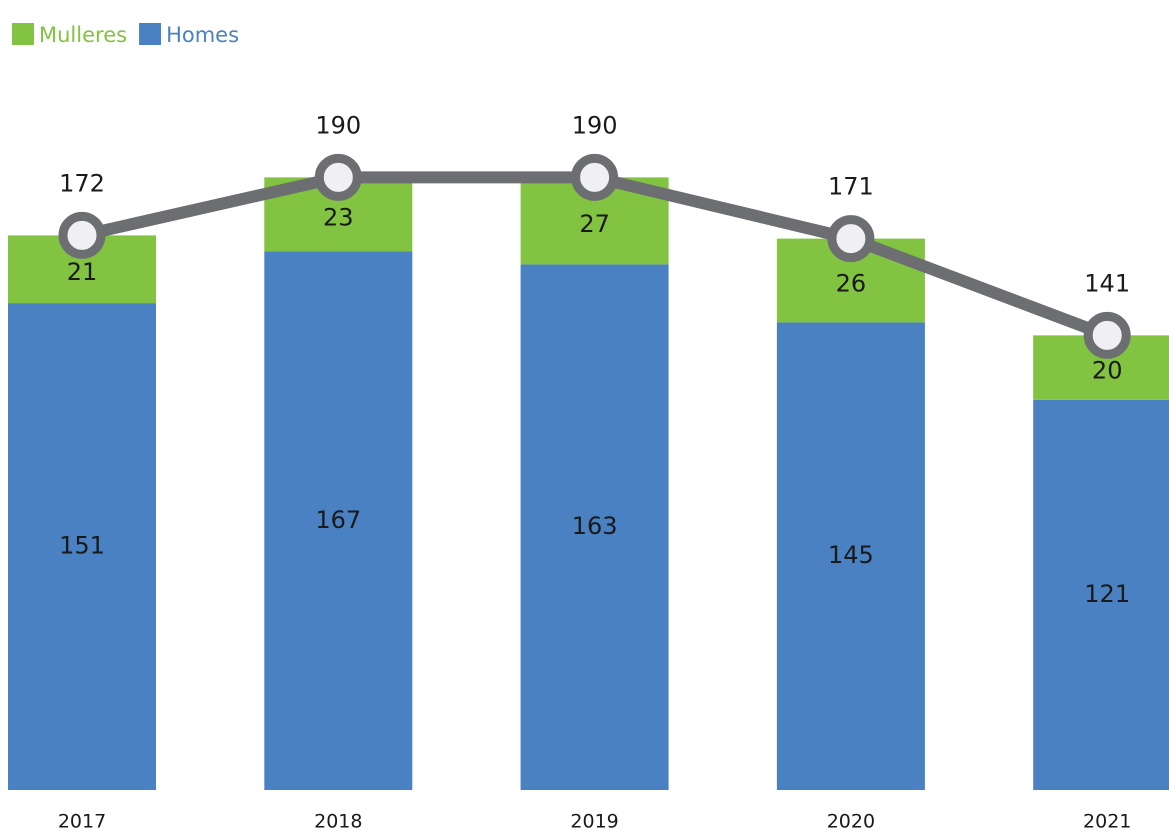  Describe the element at coordinates (851, 284) in the screenshot. I see `data-label: 26` at that location.